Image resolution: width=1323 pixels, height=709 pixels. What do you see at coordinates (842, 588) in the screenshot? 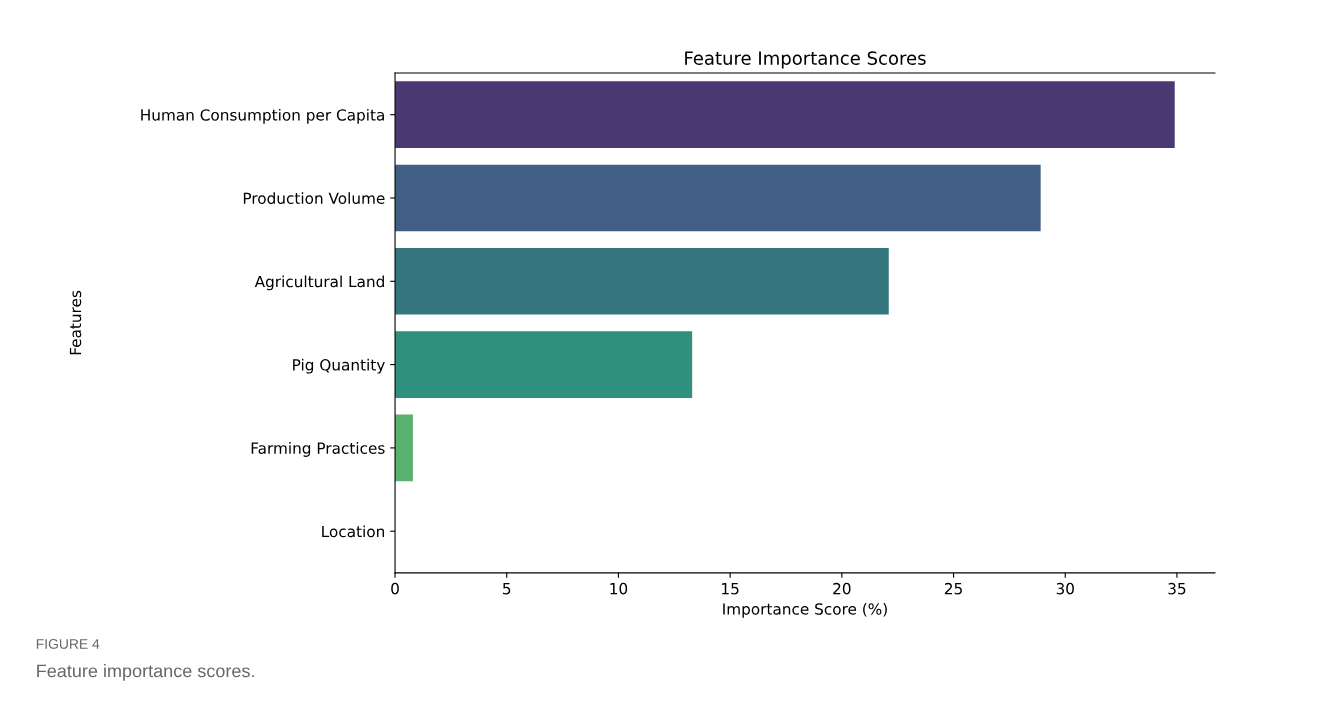
I see `x-tick-label: 20` at bounding box center [842, 588].